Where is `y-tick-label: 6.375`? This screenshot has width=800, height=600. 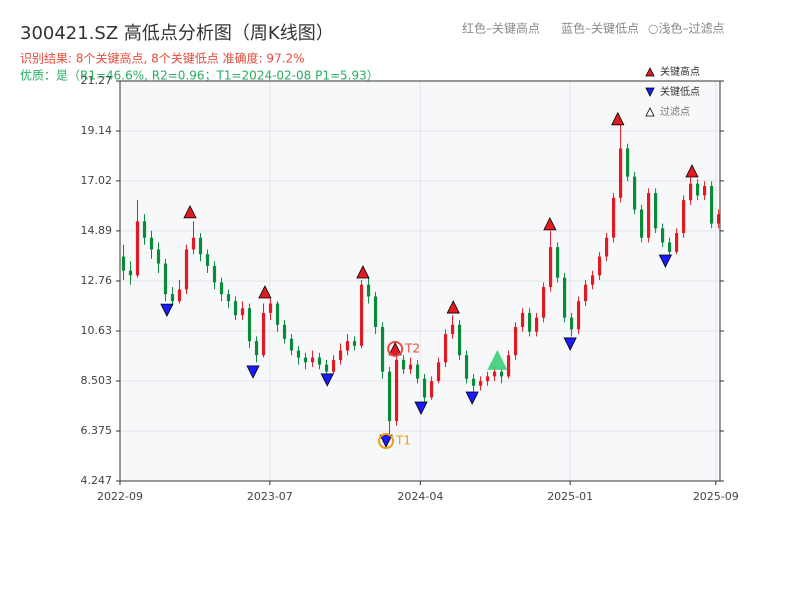 y-tick-label: 6.375 is located at coordinates (97, 430).